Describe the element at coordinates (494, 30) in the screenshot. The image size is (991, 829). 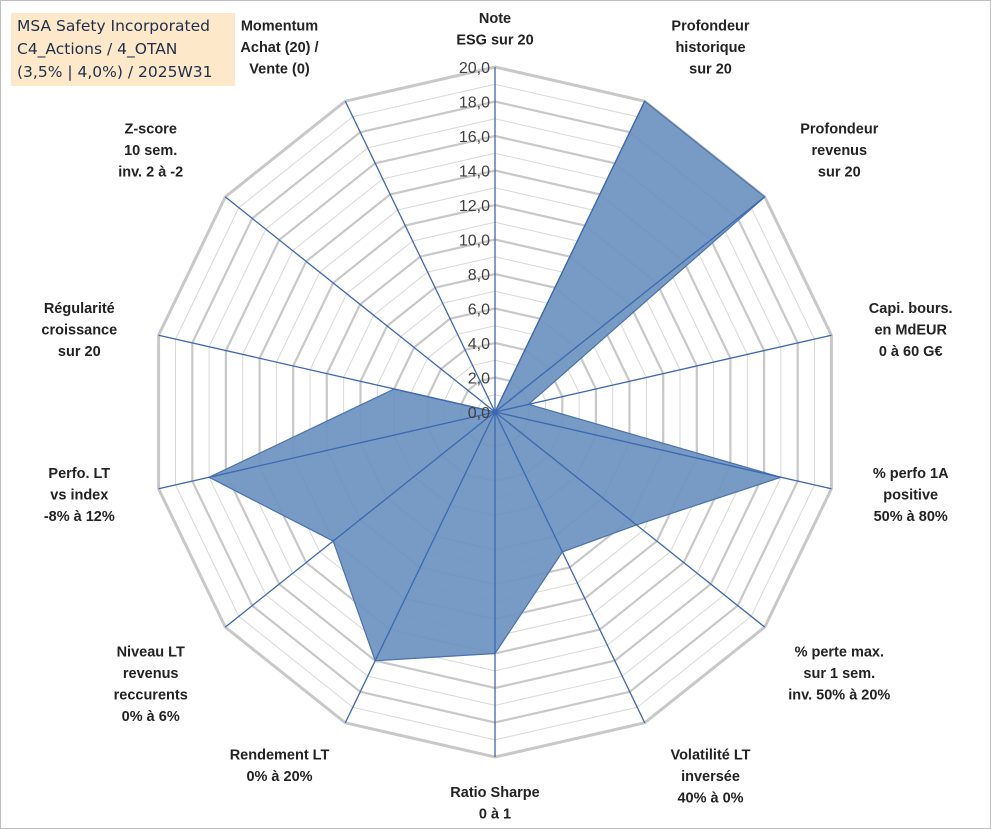
I see `axis-label: Note ESG sur 20` at that location.